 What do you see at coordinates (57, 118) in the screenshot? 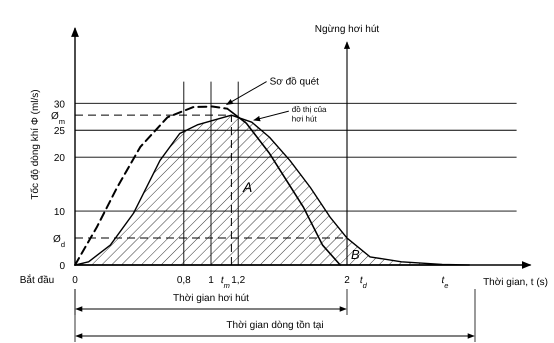
I see `ref-line-label: Ø$_{m}$` at bounding box center [57, 118].